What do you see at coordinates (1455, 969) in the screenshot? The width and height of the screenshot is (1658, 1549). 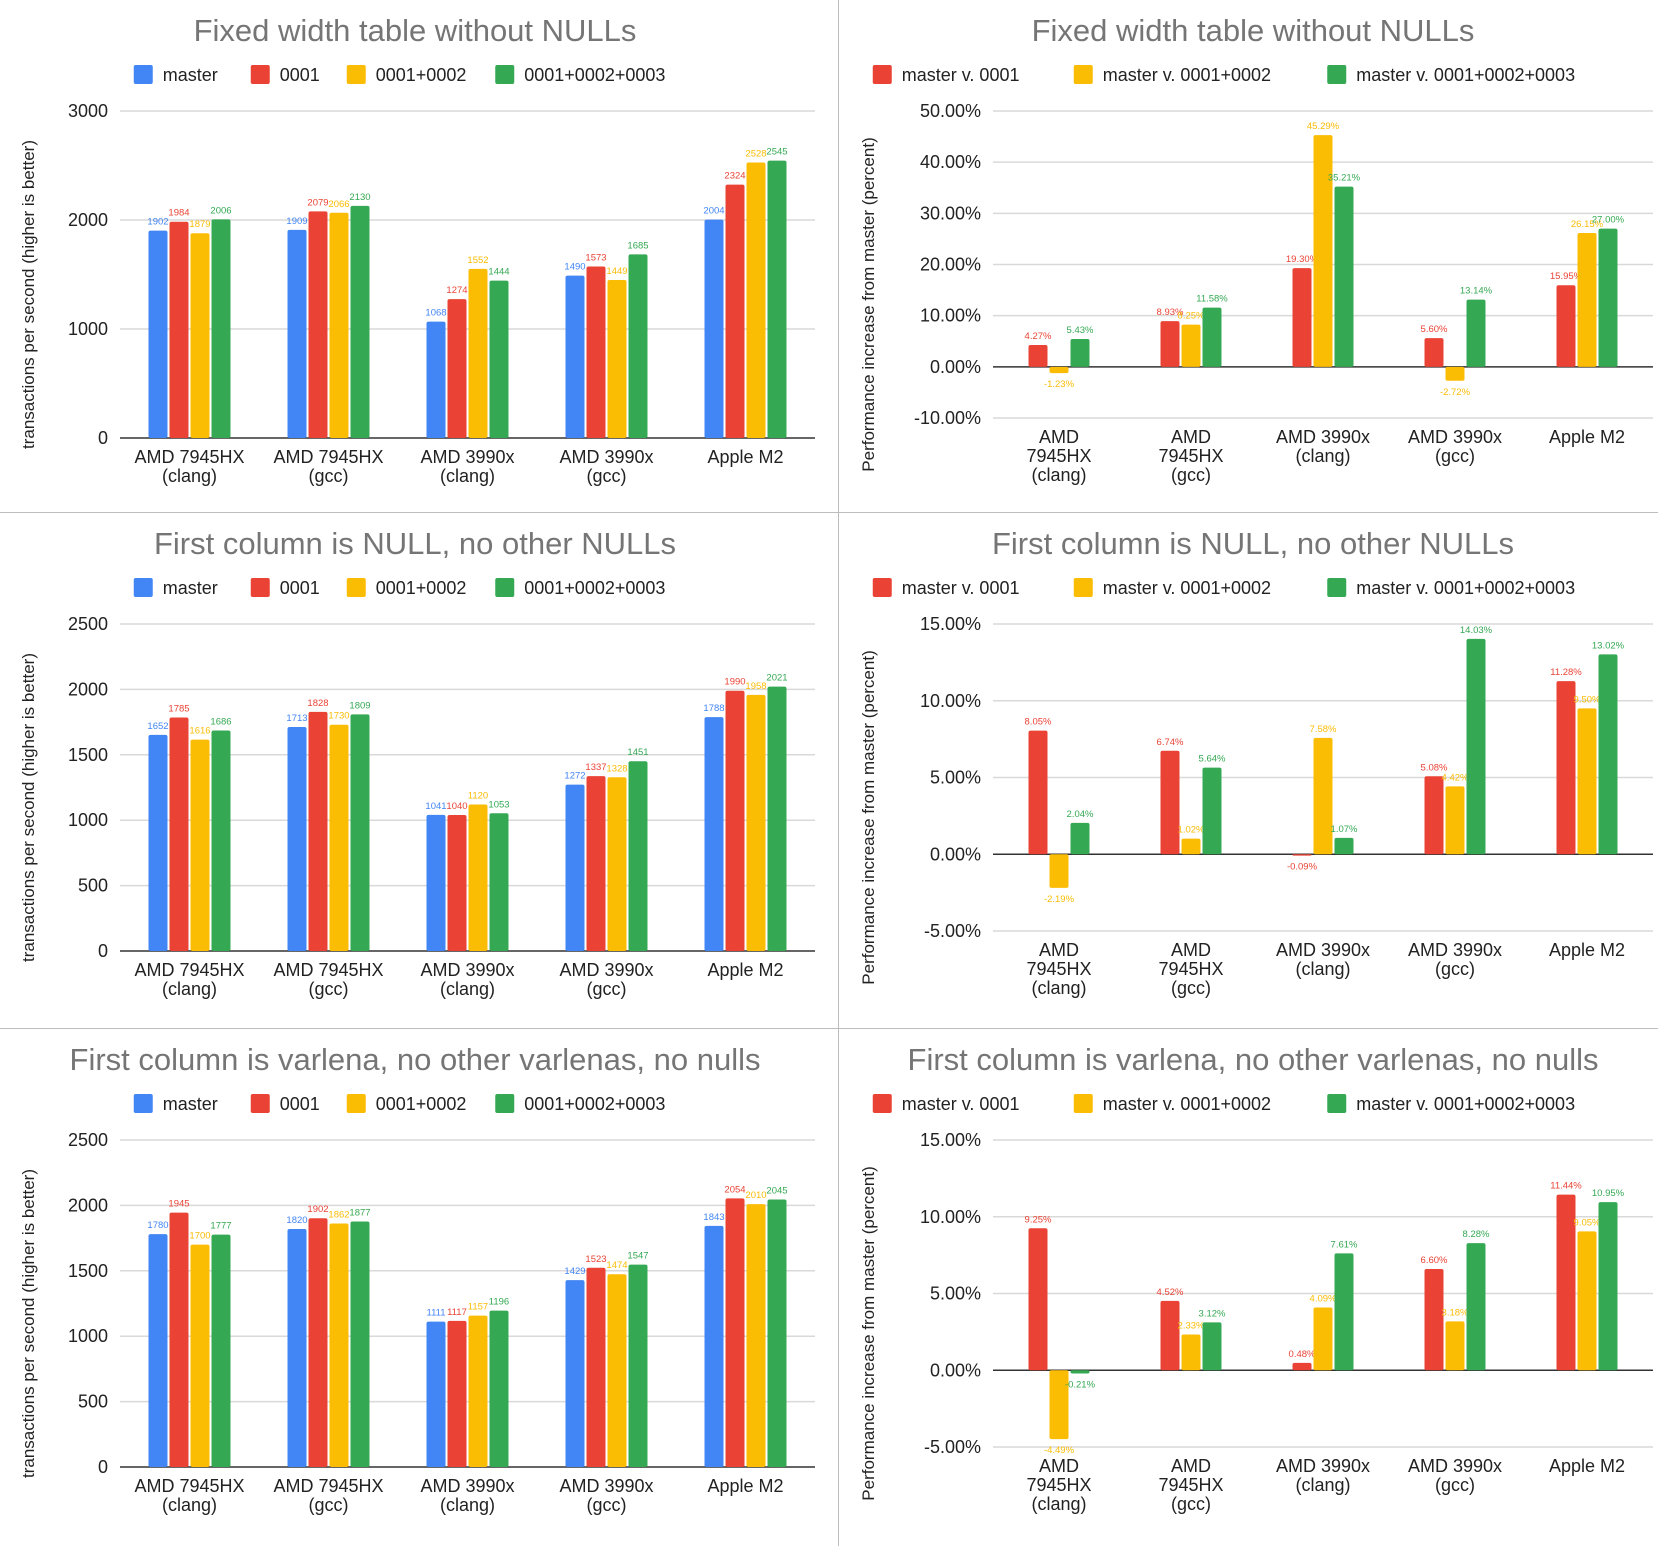 I see `x-category-label: (gcc)` at bounding box center [1455, 969].